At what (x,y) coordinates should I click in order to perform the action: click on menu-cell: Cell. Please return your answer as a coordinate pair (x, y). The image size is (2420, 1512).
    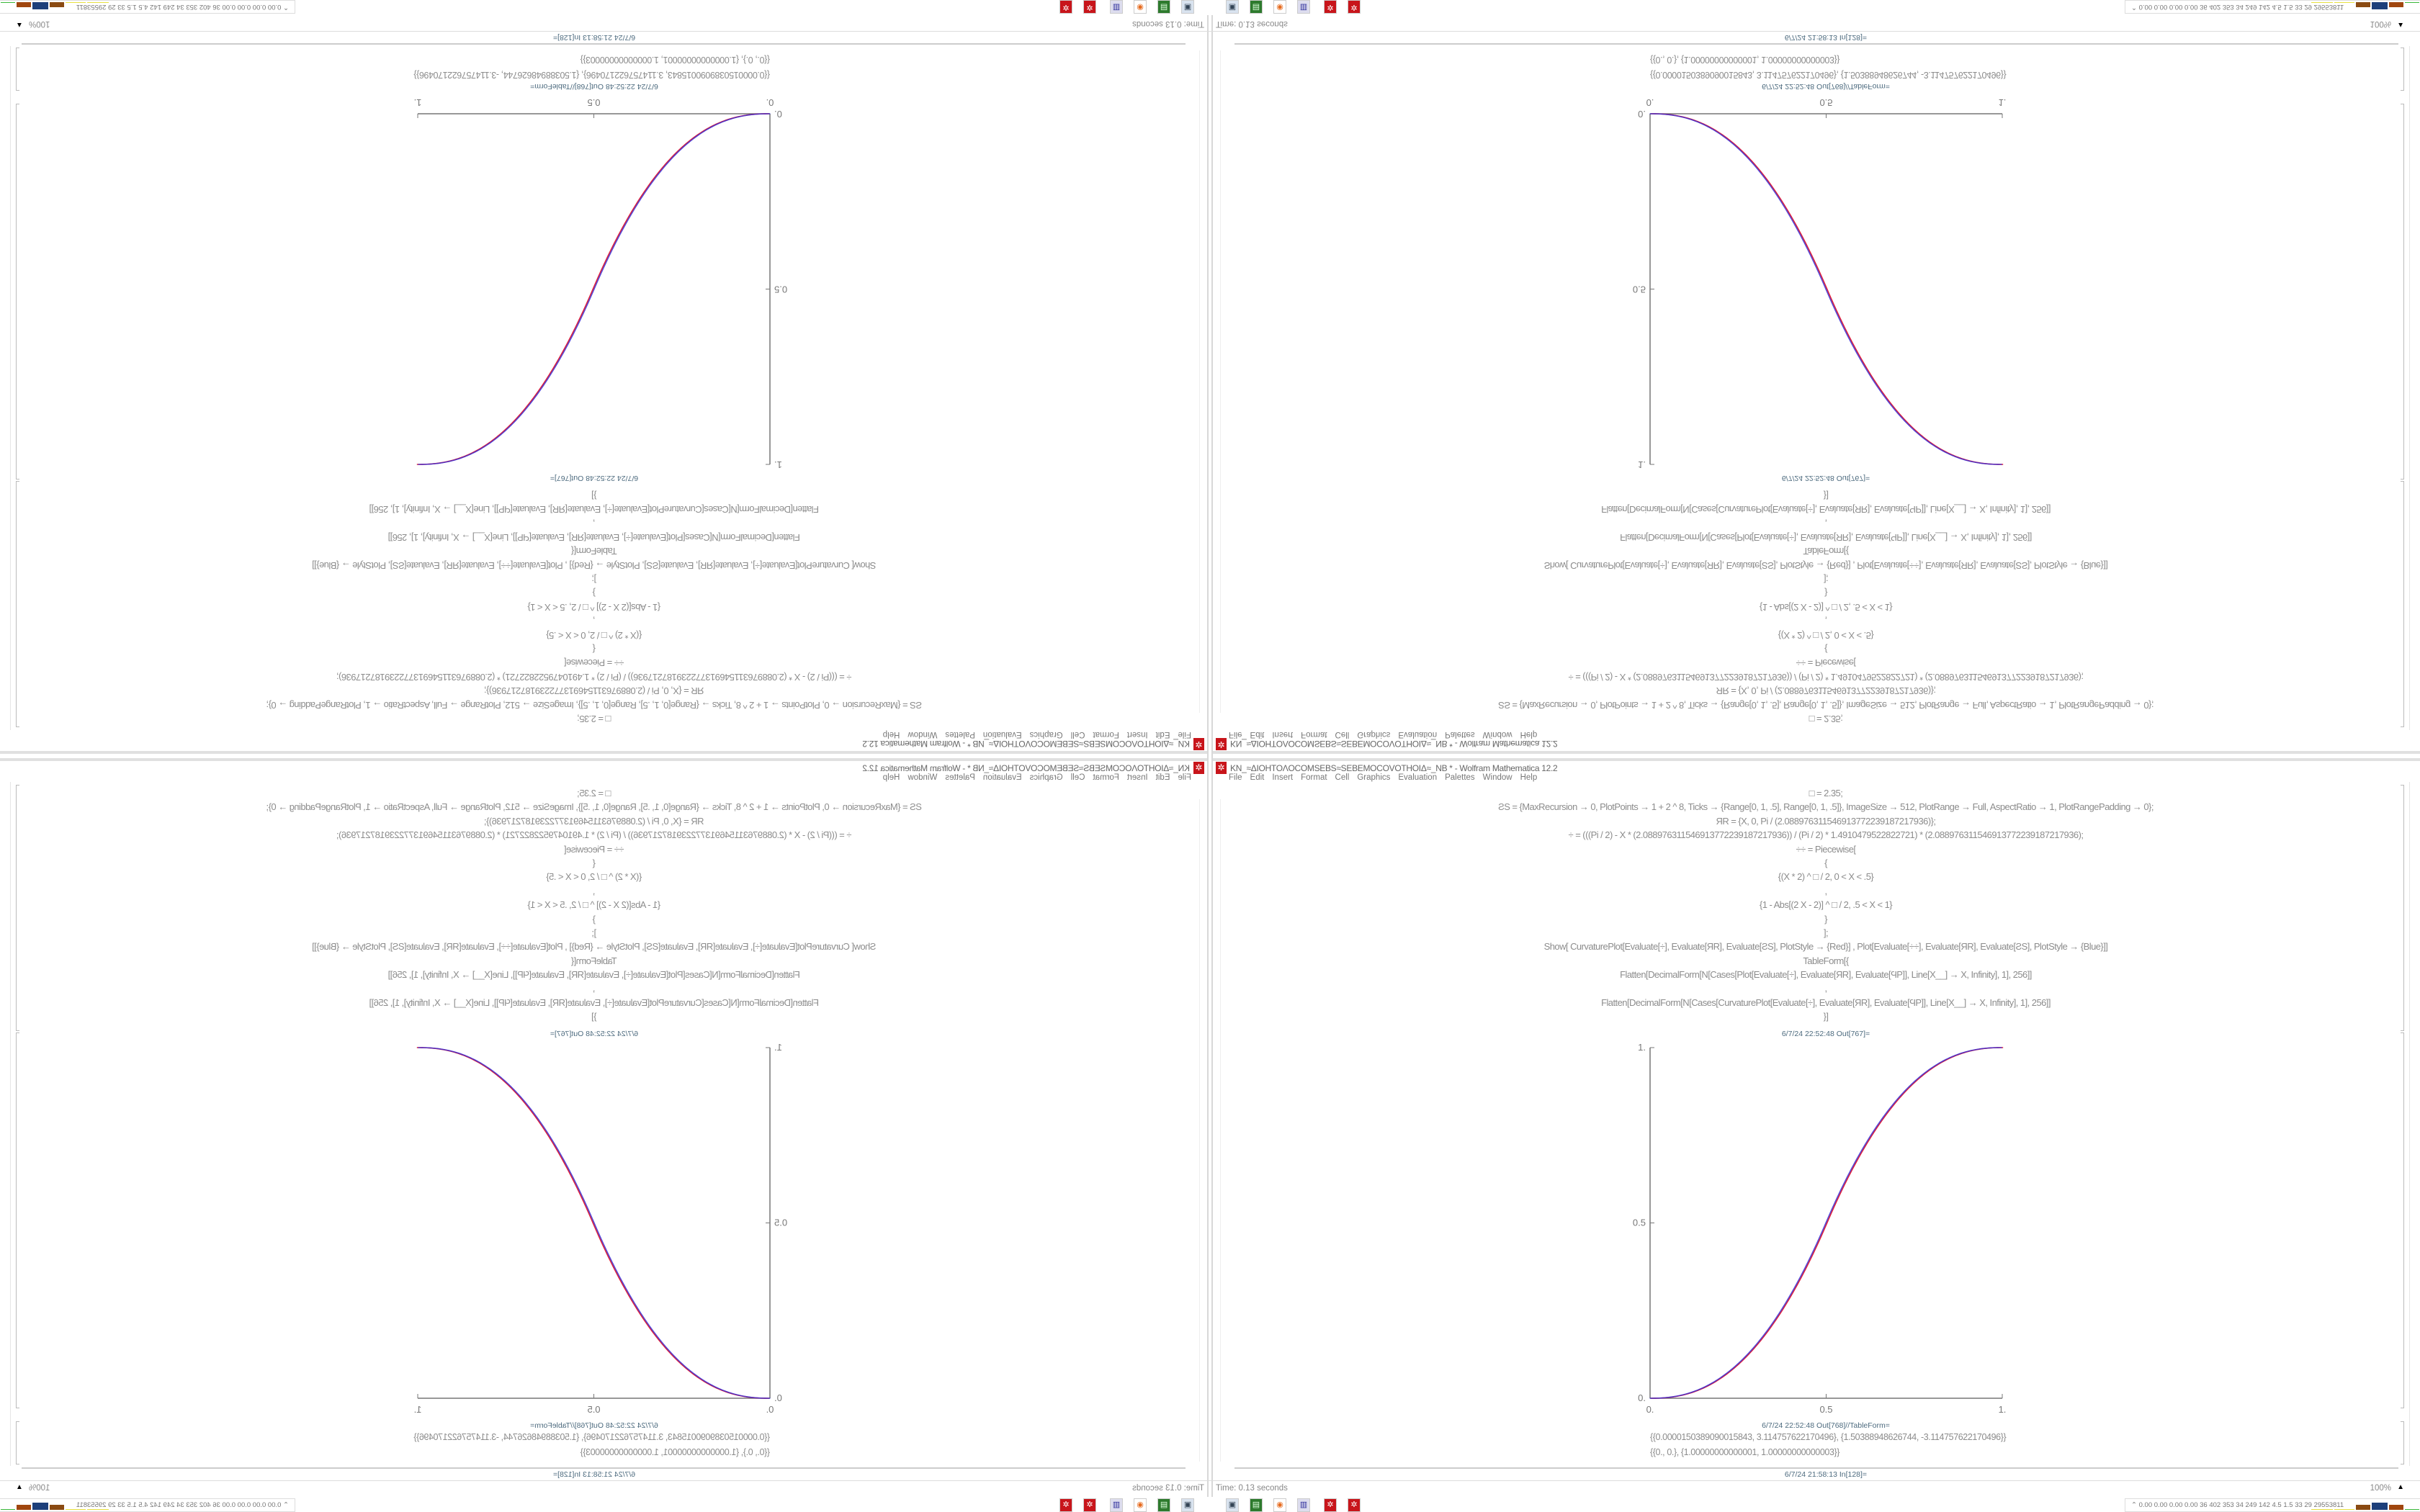
    Looking at the image, I should click on (1342, 777).